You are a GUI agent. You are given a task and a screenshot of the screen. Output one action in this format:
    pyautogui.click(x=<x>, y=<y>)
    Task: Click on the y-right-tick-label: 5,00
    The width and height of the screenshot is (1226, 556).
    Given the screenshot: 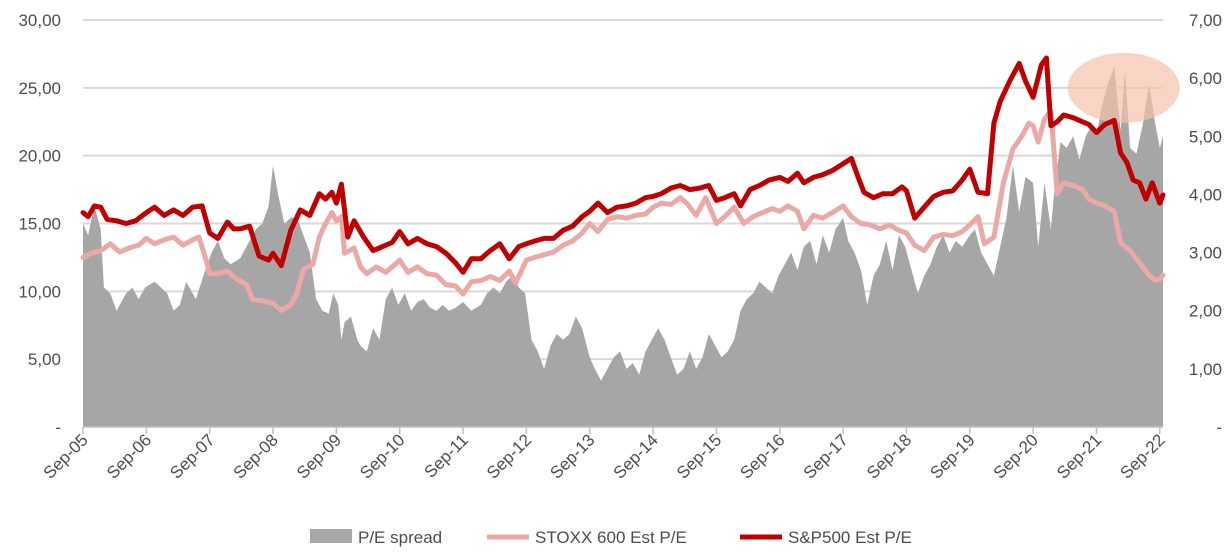 What is the action you would take?
    pyautogui.click(x=1205, y=136)
    